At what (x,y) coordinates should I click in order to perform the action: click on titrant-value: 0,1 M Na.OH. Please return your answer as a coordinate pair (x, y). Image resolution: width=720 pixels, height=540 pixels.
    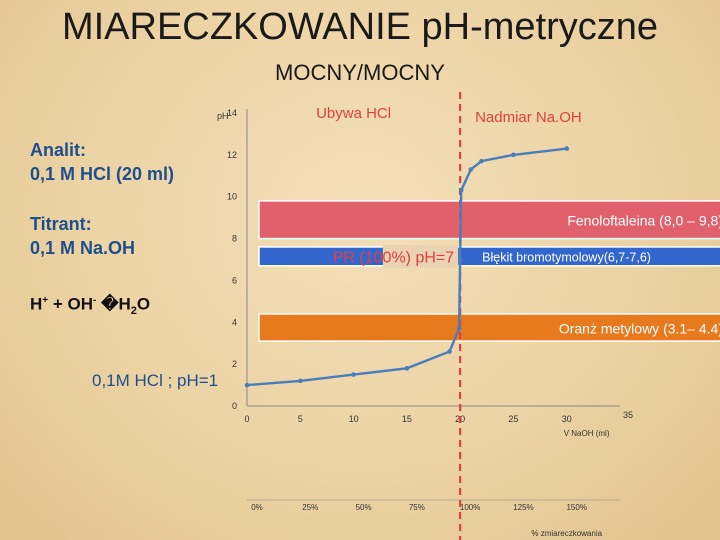
    Looking at the image, I should click on (83, 248).